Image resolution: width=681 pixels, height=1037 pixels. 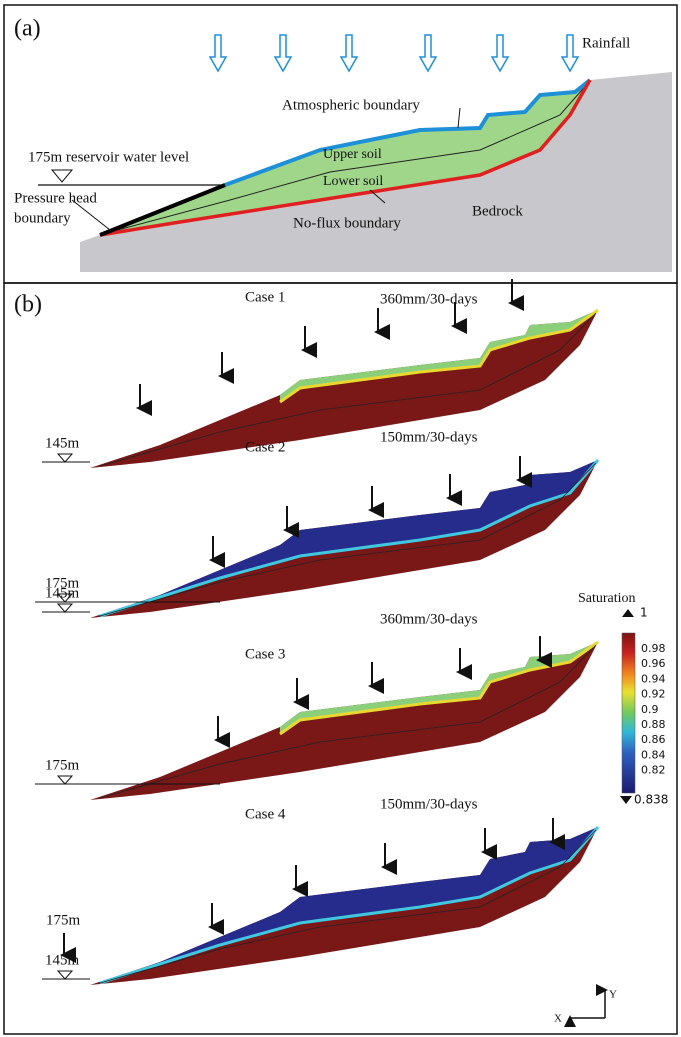 What do you see at coordinates (613, 995) in the screenshot?
I see `axis-label: Y` at bounding box center [613, 995].